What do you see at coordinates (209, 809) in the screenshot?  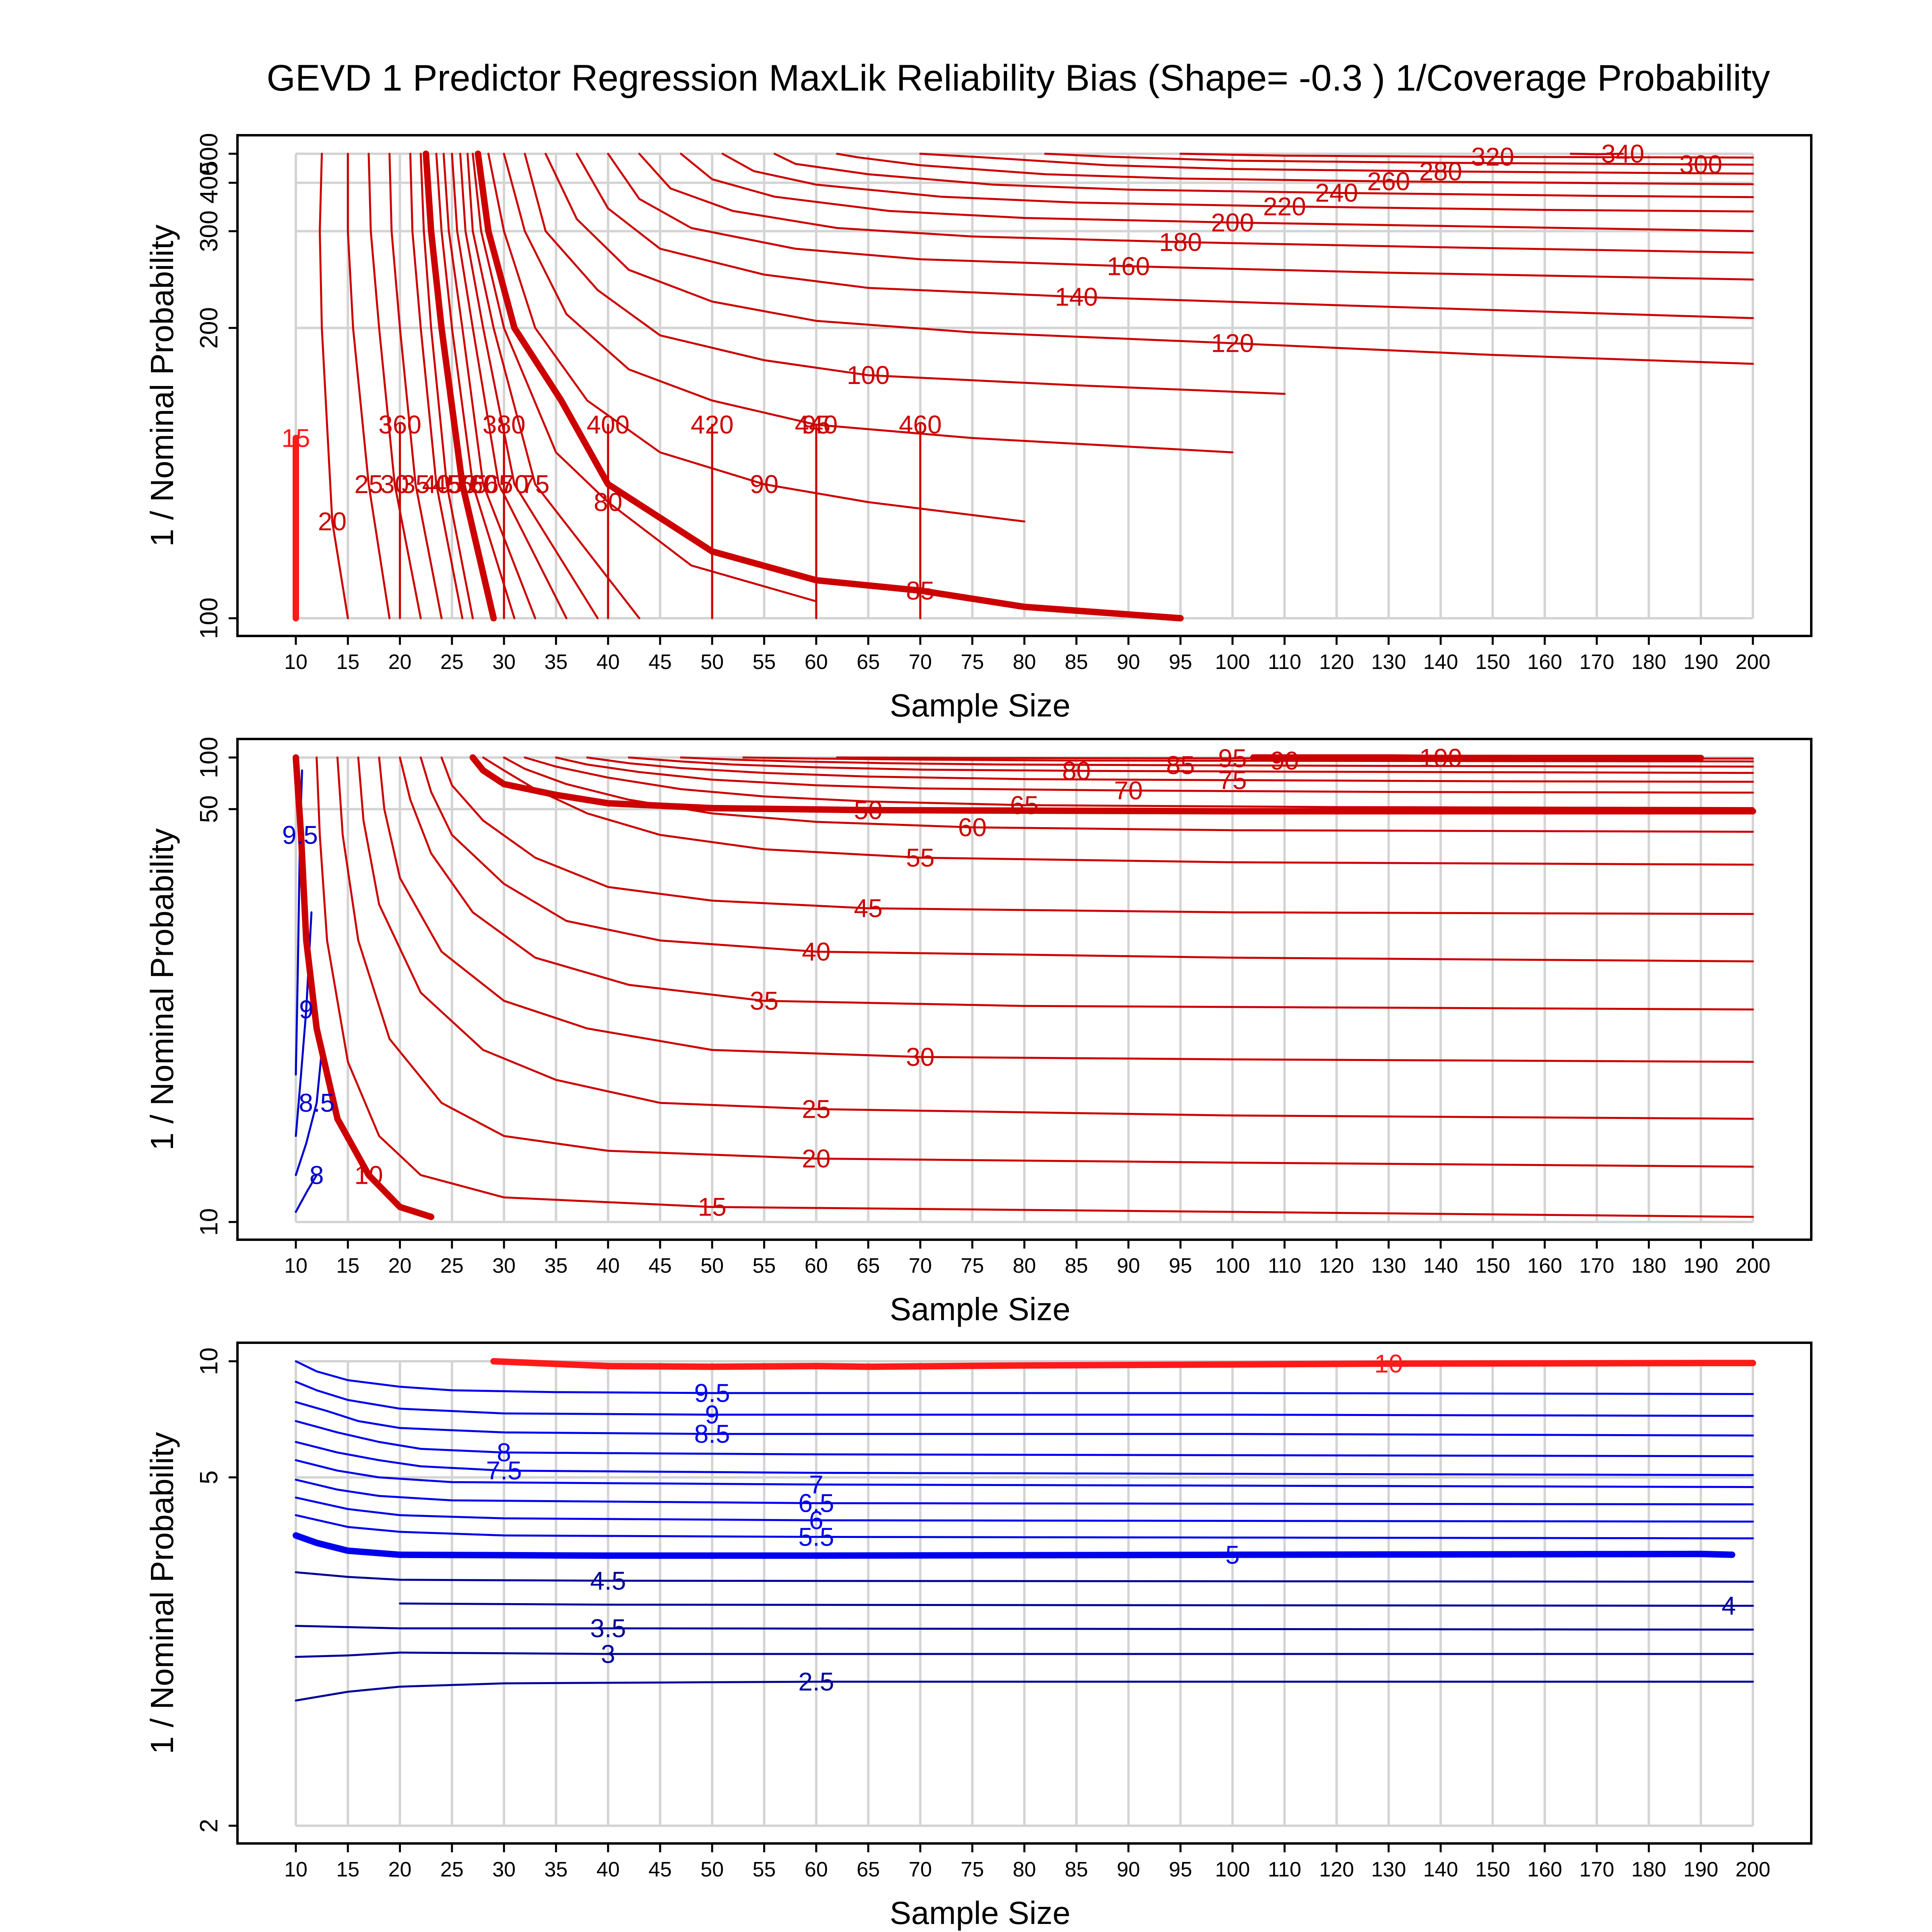 I see `y-tick-label: 50` at bounding box center [209, 809].